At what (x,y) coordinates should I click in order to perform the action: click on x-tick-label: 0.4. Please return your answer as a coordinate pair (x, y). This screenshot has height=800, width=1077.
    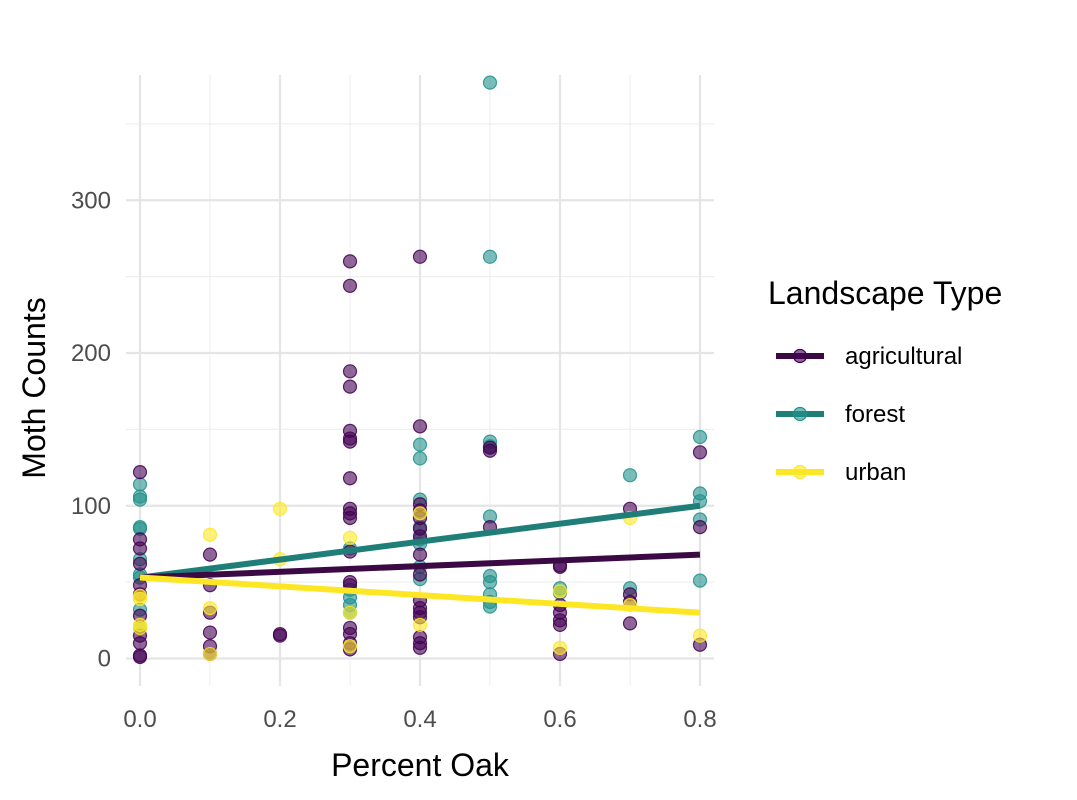
    Looking at the image, I should click on (419, 719).